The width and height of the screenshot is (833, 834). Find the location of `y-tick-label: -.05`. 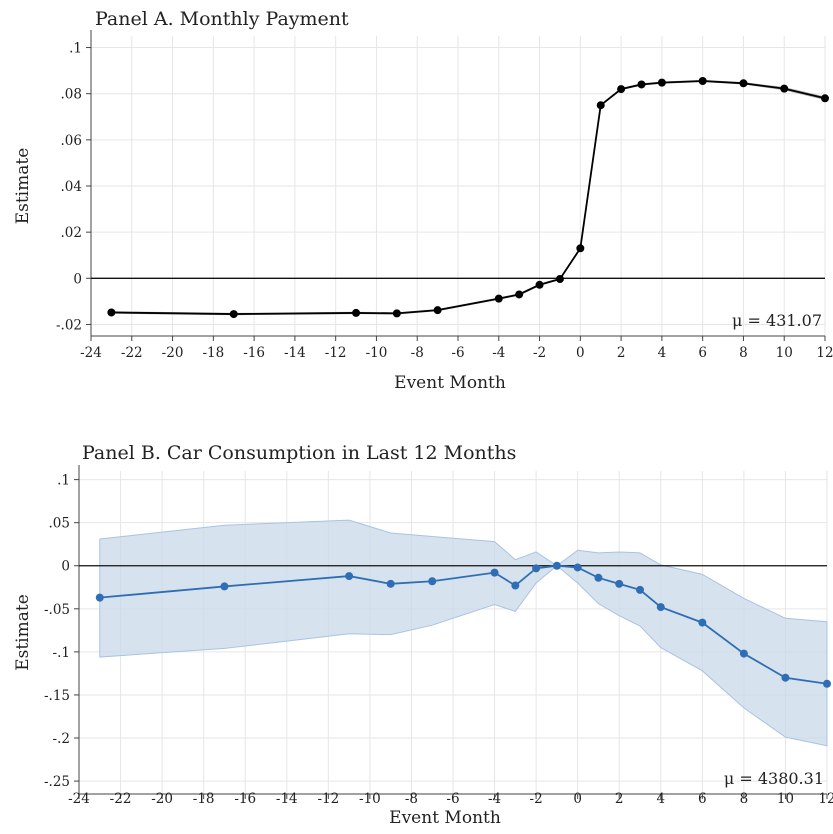

y-tick-label: -.05 is located at coordinates (57, 610).